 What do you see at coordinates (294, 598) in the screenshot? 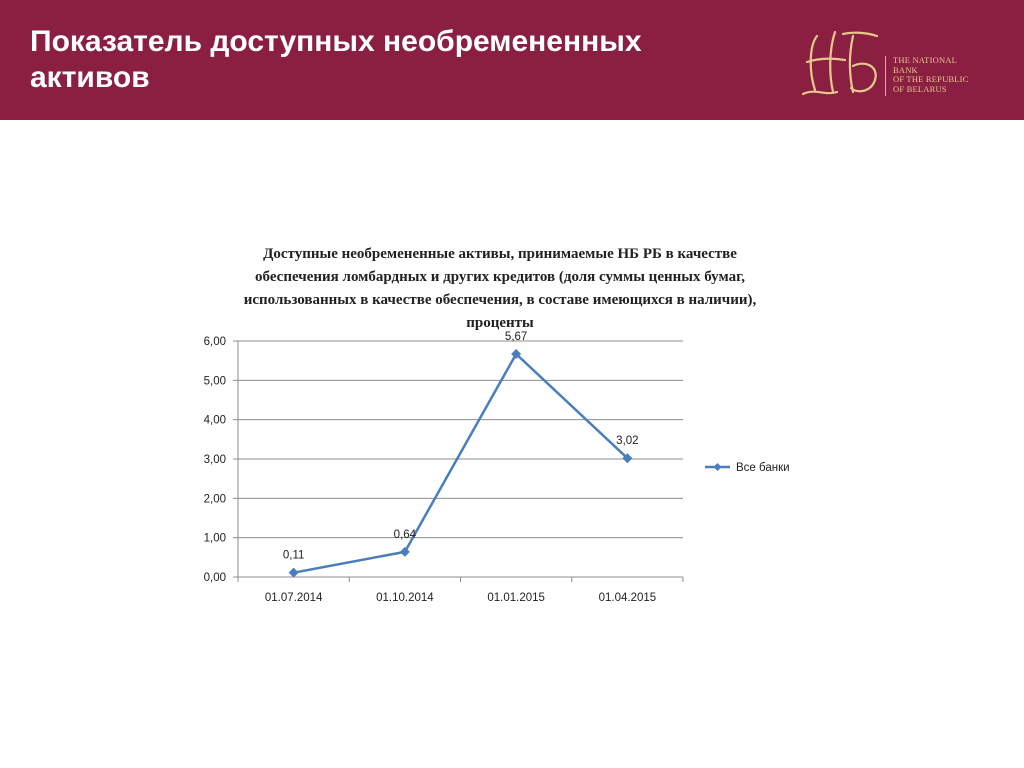
I see `x-tick-label: 01.07.2014` at bounding box center [294, 598].